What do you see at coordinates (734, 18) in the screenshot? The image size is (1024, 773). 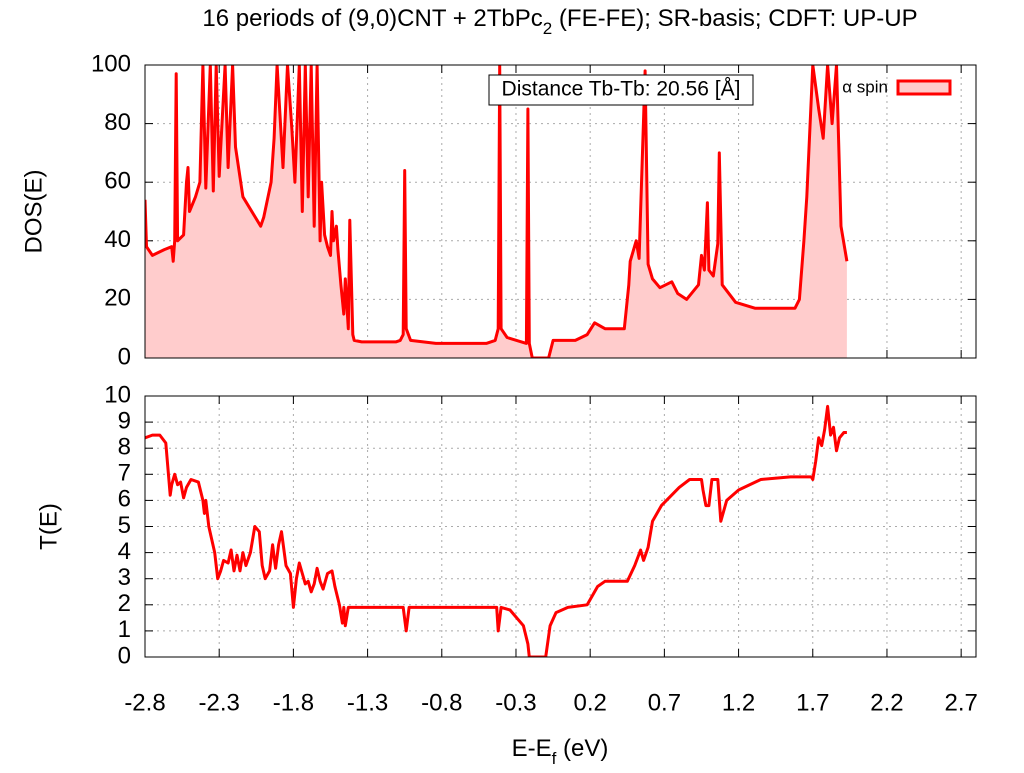 I see `title-text: (FE-FE); SR-basis; CDFT: UP-UP` at bounding box center [734, 18].